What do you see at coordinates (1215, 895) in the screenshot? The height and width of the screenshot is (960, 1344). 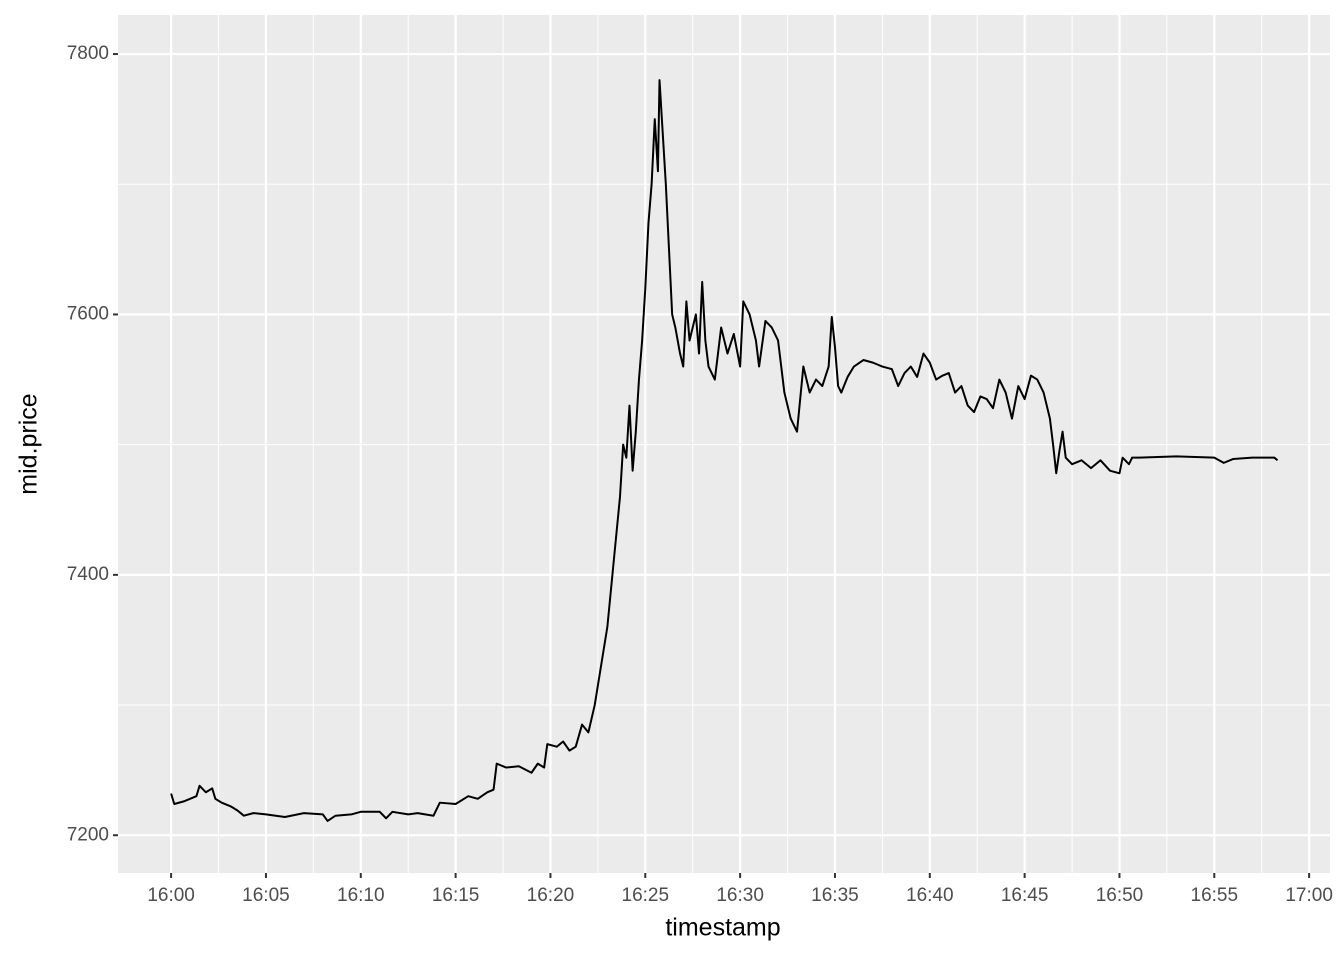 I see `x-tick-label: 16:55` at bounding box center [1215, 895].